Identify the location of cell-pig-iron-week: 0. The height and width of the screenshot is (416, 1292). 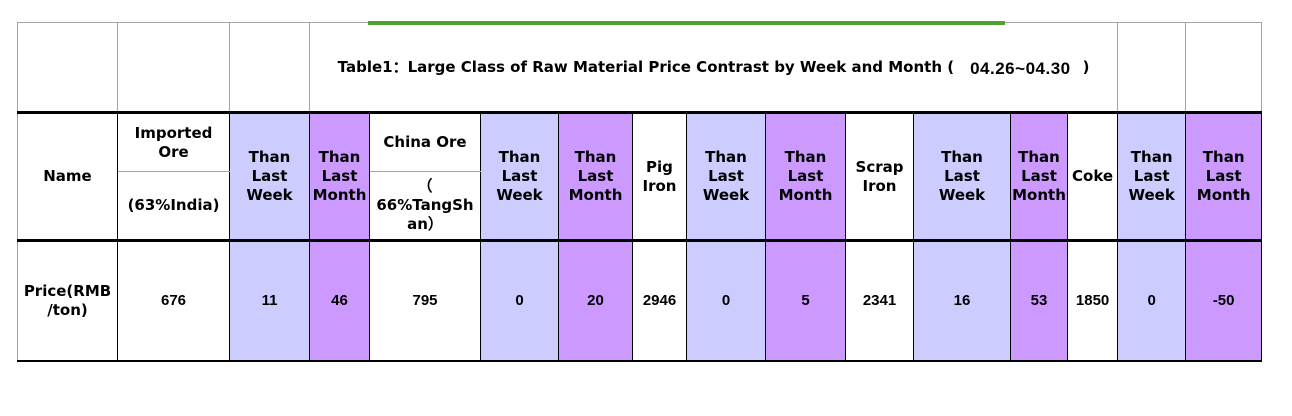
(726, 300).